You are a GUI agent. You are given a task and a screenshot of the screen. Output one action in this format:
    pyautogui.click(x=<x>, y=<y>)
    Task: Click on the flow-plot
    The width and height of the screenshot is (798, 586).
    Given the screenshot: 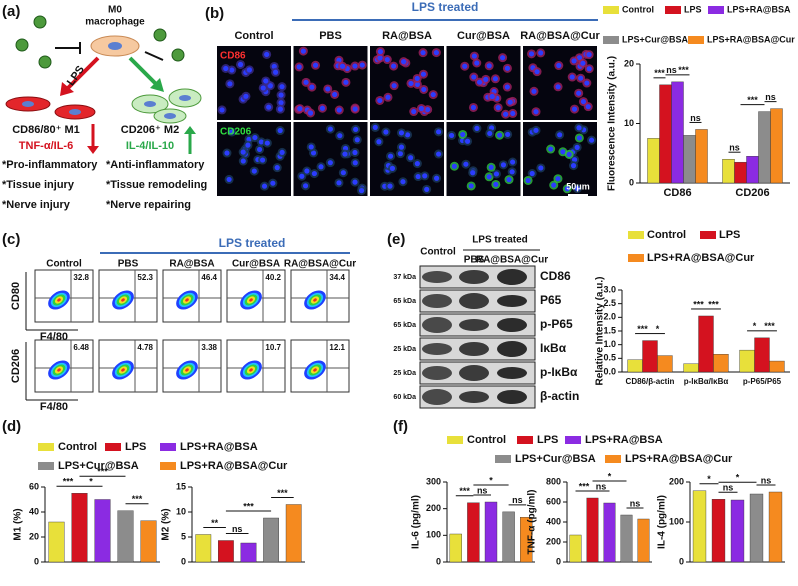 What is the action you would take?
    pyautogui.click(x=256, y=366)
    